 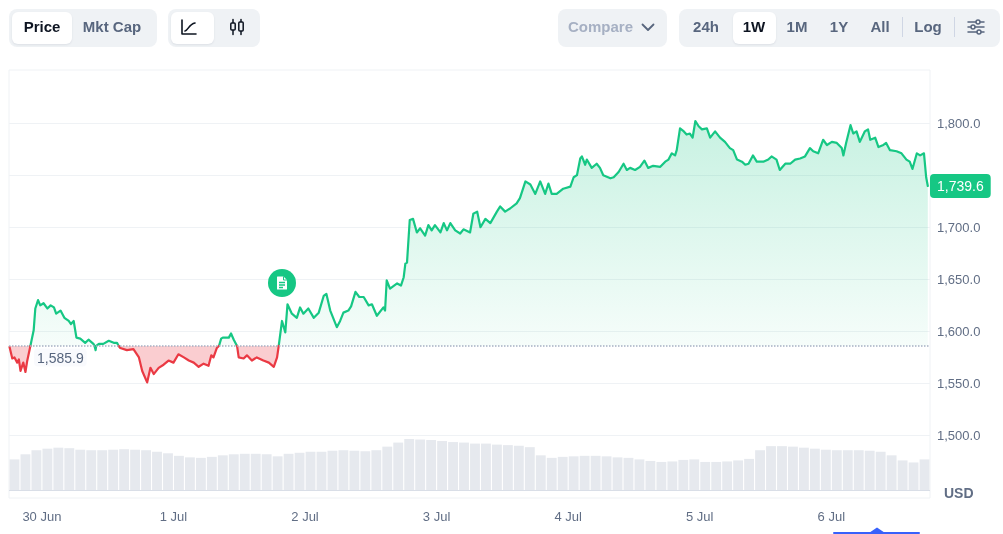 What do you see at coordinates (959, 331) in the screenshot?
I see `y-tick-label: 1,600.0` at bounding box center [959, 331].